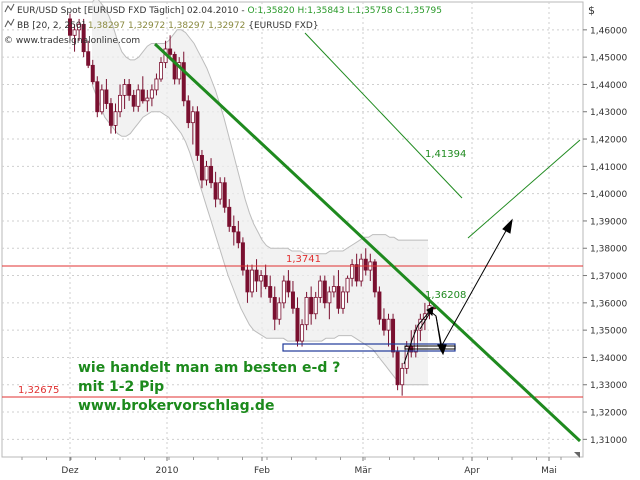 Image resolution: width=640 pixels, height=480 pixels. Describe the element at coordinates (608, 113) in the screenshot. I see `y-tick-label: 1,43000` at that location.